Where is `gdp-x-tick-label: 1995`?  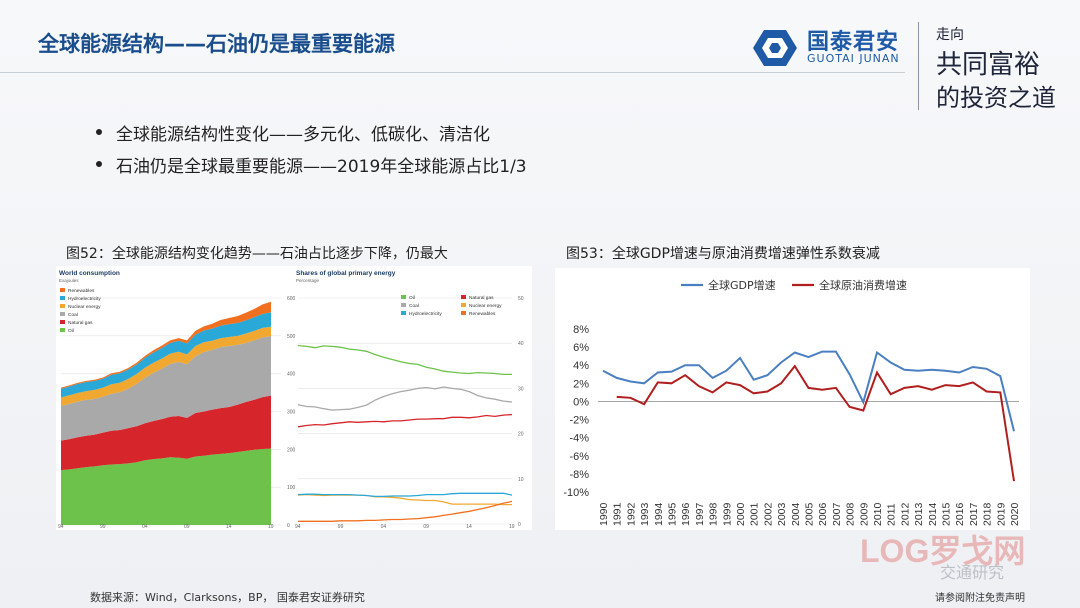 gdp-x-tick-label: 1995 is located at coordinates (673, 514).